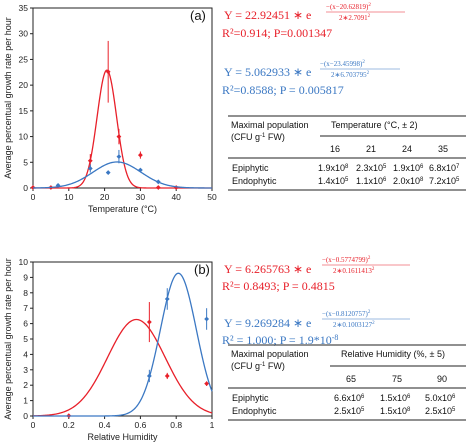 This screenshot has height=443, width=474. I want to click on svg-text: −(x−20.62819)2, so click(348, 7).